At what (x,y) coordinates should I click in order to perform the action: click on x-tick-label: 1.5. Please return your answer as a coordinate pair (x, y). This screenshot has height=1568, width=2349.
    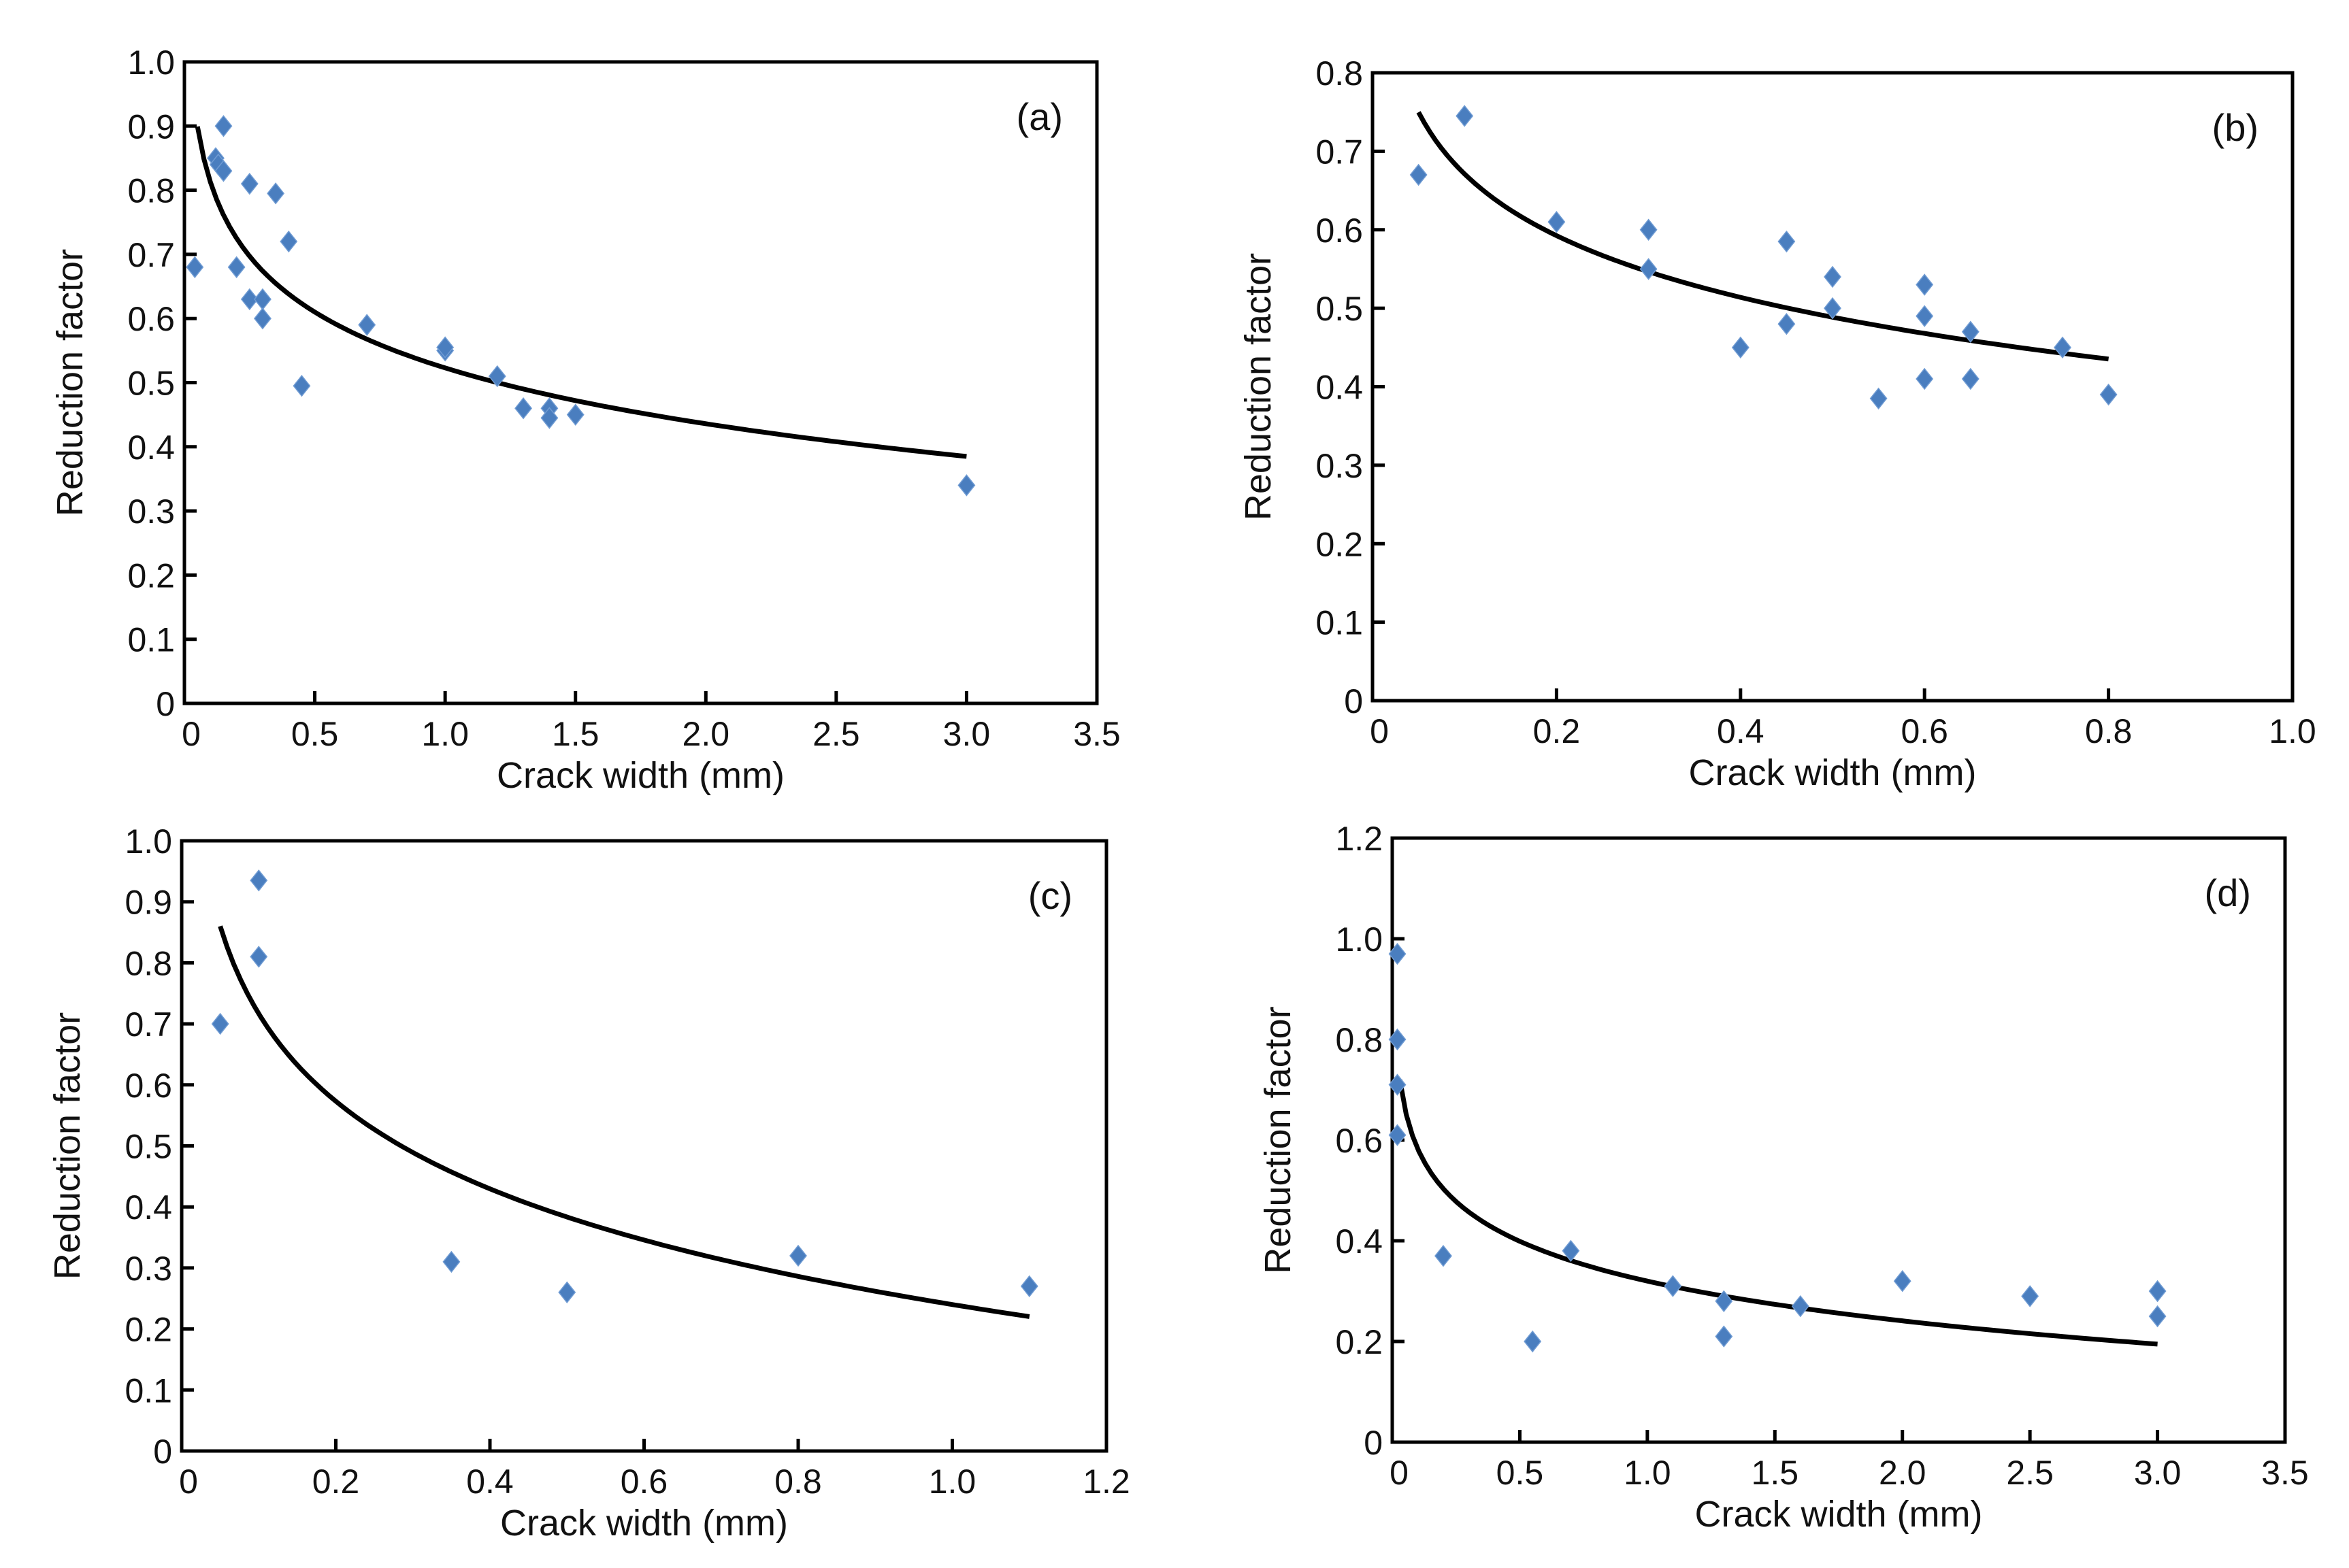
    Looking at the image, I should click on (575, 734).